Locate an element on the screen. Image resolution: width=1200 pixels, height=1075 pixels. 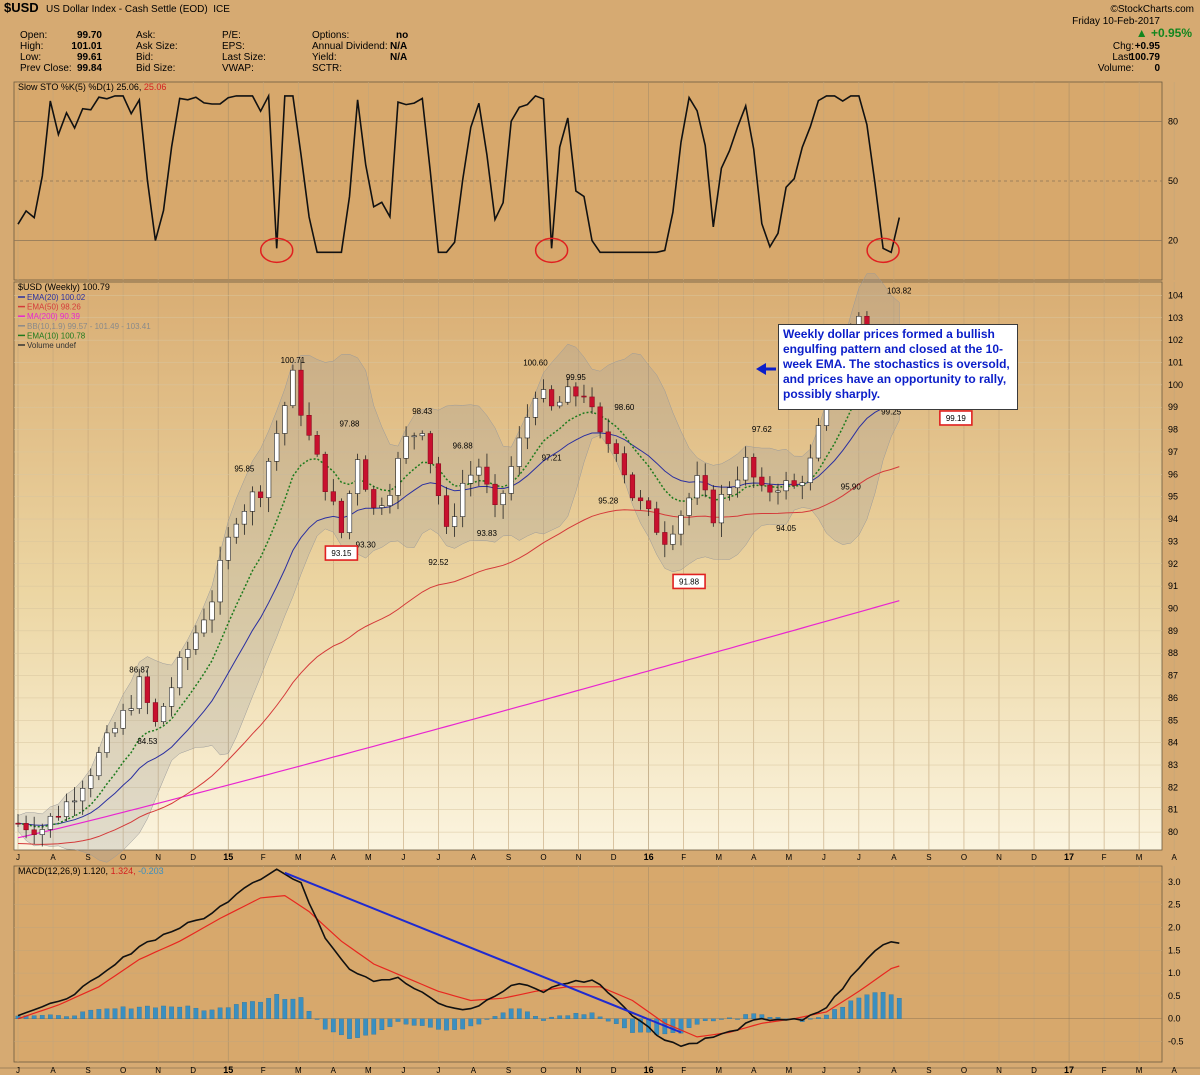
y-tick-label: 83 is located at coordinates (1173, 765).